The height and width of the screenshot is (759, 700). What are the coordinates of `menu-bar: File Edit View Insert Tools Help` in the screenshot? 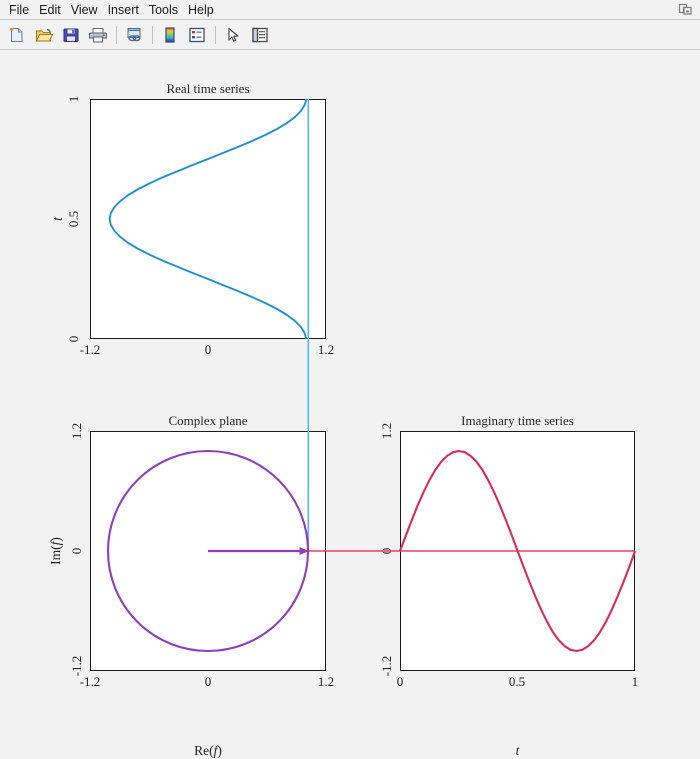 It's located at (350, 10).